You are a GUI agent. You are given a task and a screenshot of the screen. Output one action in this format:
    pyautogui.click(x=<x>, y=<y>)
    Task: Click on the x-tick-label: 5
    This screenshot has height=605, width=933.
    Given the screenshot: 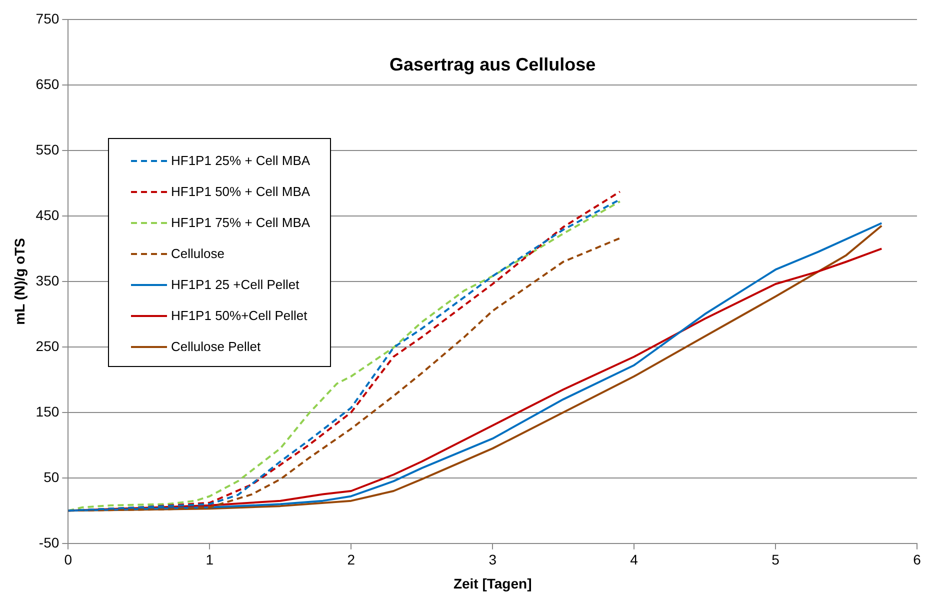 What is the action you would take?
    pyautogui.click(x=776, y=560)
    